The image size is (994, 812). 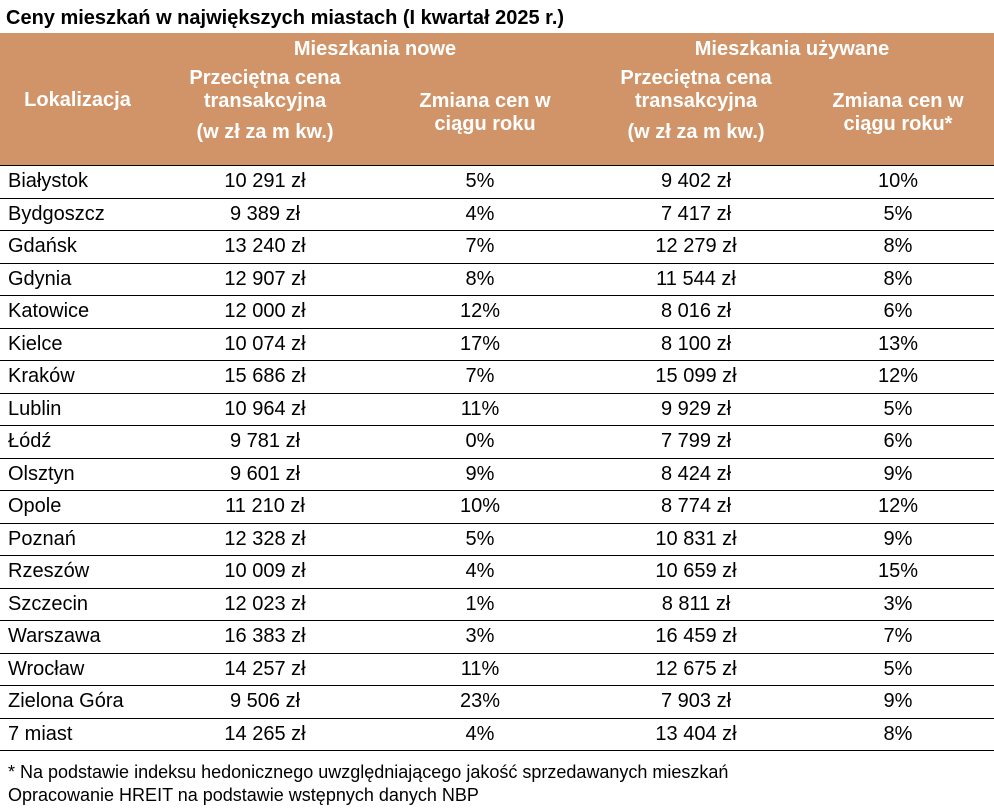 What do you see at coordinates (265, 442) in the screenshot?
I see `cell-new-price: 9 781 zł` at bounding box center [265, 442].